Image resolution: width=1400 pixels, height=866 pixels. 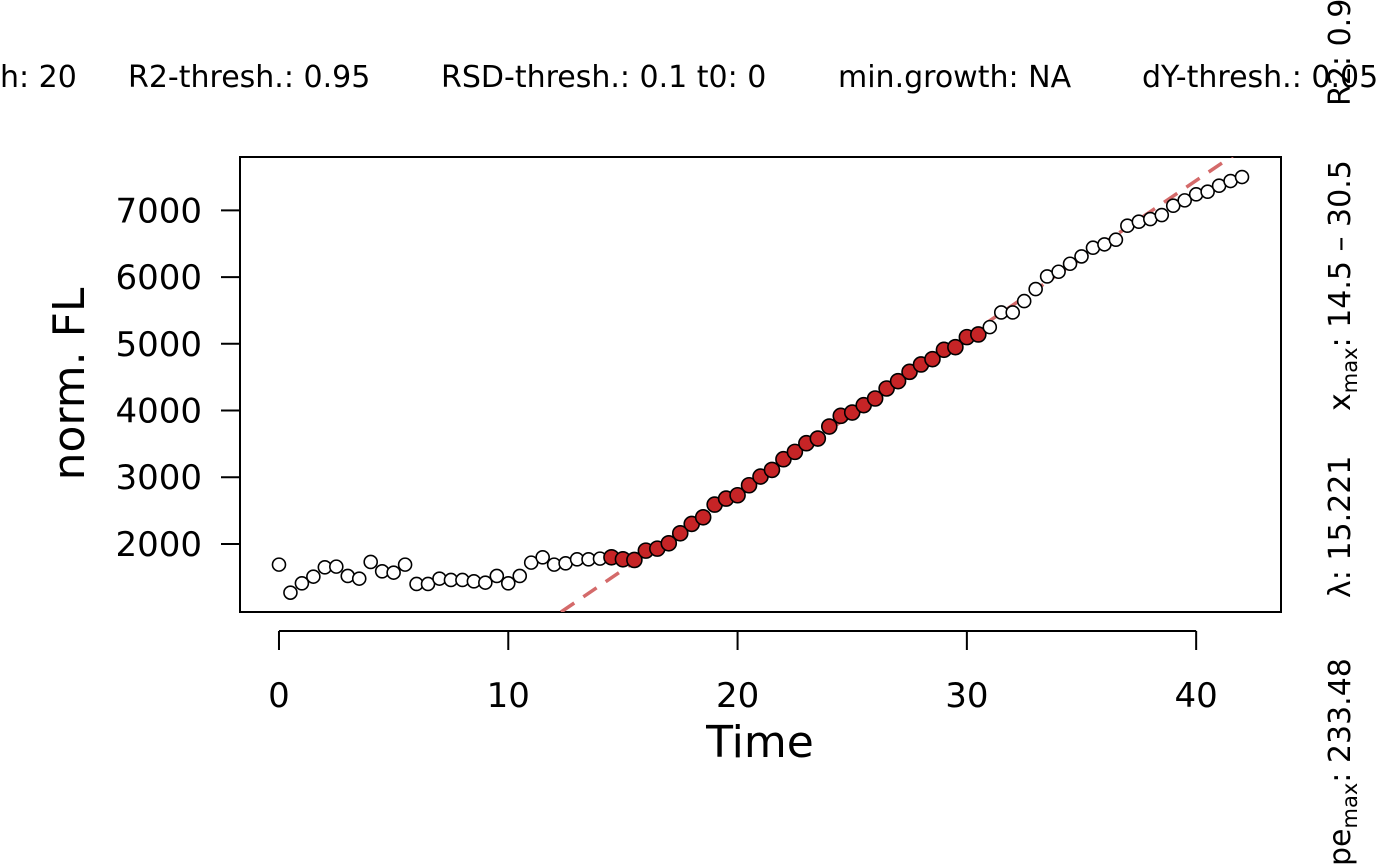 I want to click on x-tick-label: 0, so click(x=279, y=696).